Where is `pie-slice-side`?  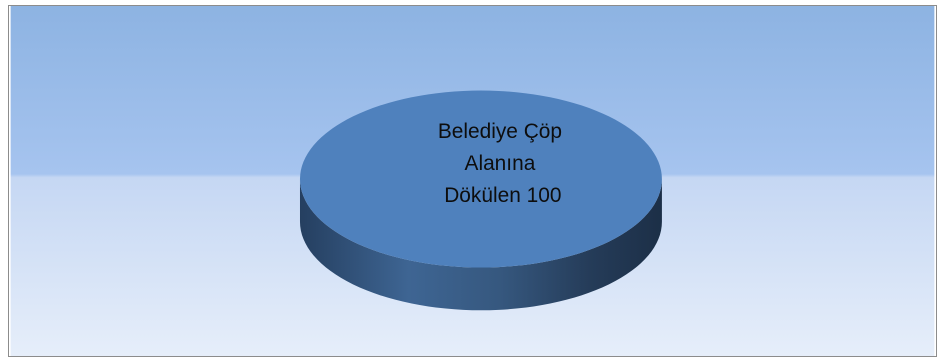 pie-slice-side is located at coordinates (480, 245).